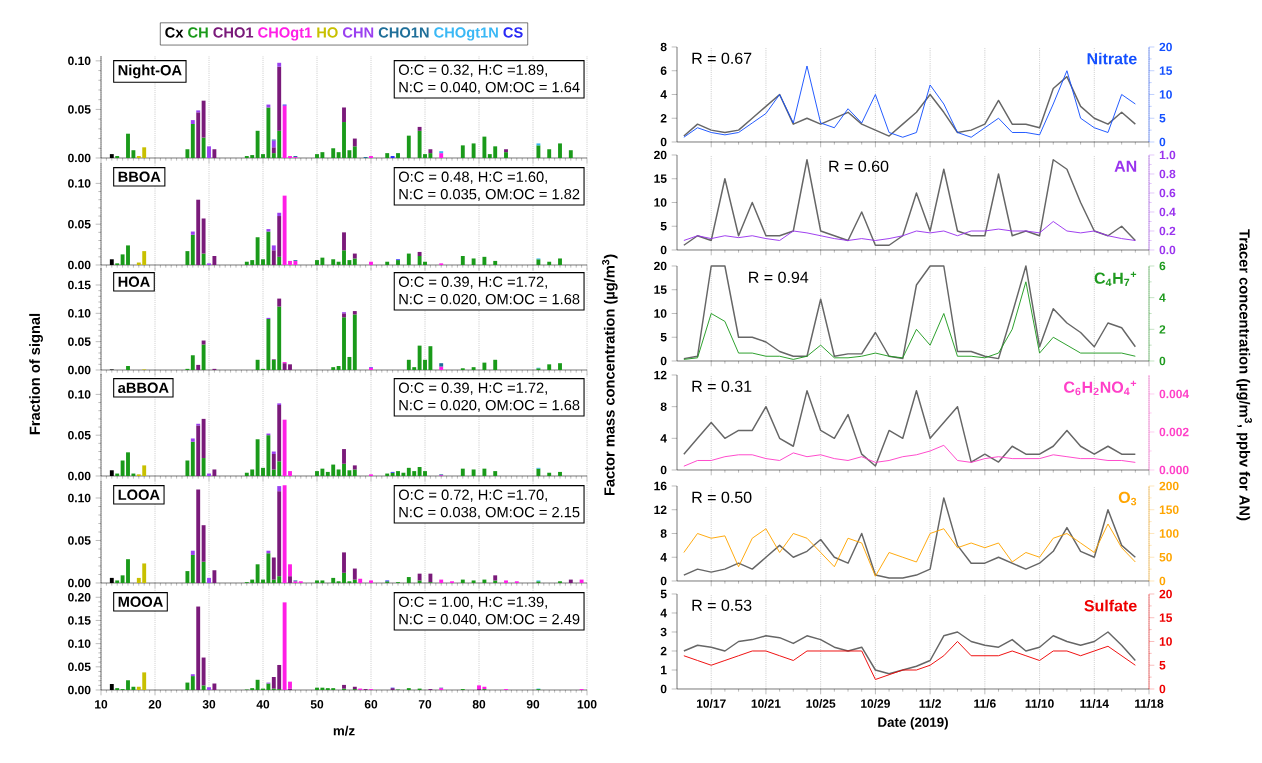  Describe the element at coordinates (139, 494) in the screenshot. I see `chart-title: LOOA` at that location.